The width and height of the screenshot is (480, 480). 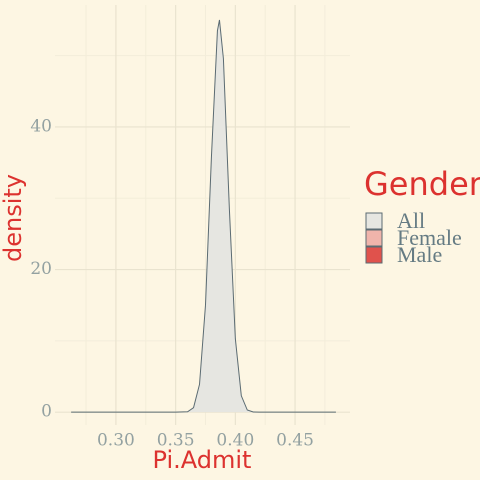 What do you see at coordinates (41, 269) in the screenshot?
I see `y-tick-label: 20` at bounding box center [41, 269].